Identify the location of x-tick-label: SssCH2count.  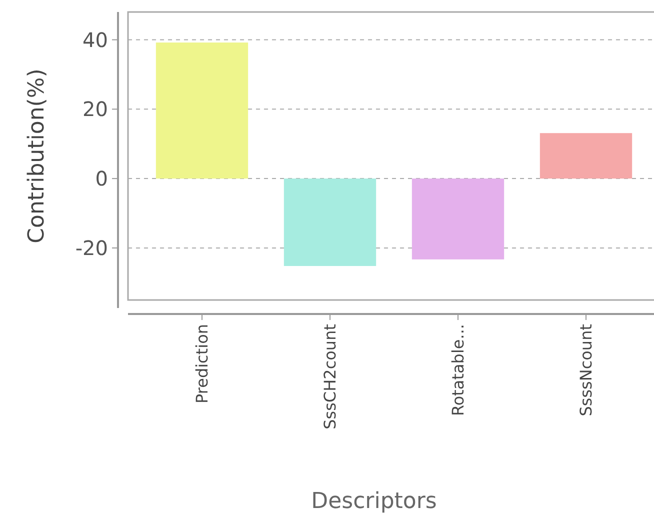
(330, 377).